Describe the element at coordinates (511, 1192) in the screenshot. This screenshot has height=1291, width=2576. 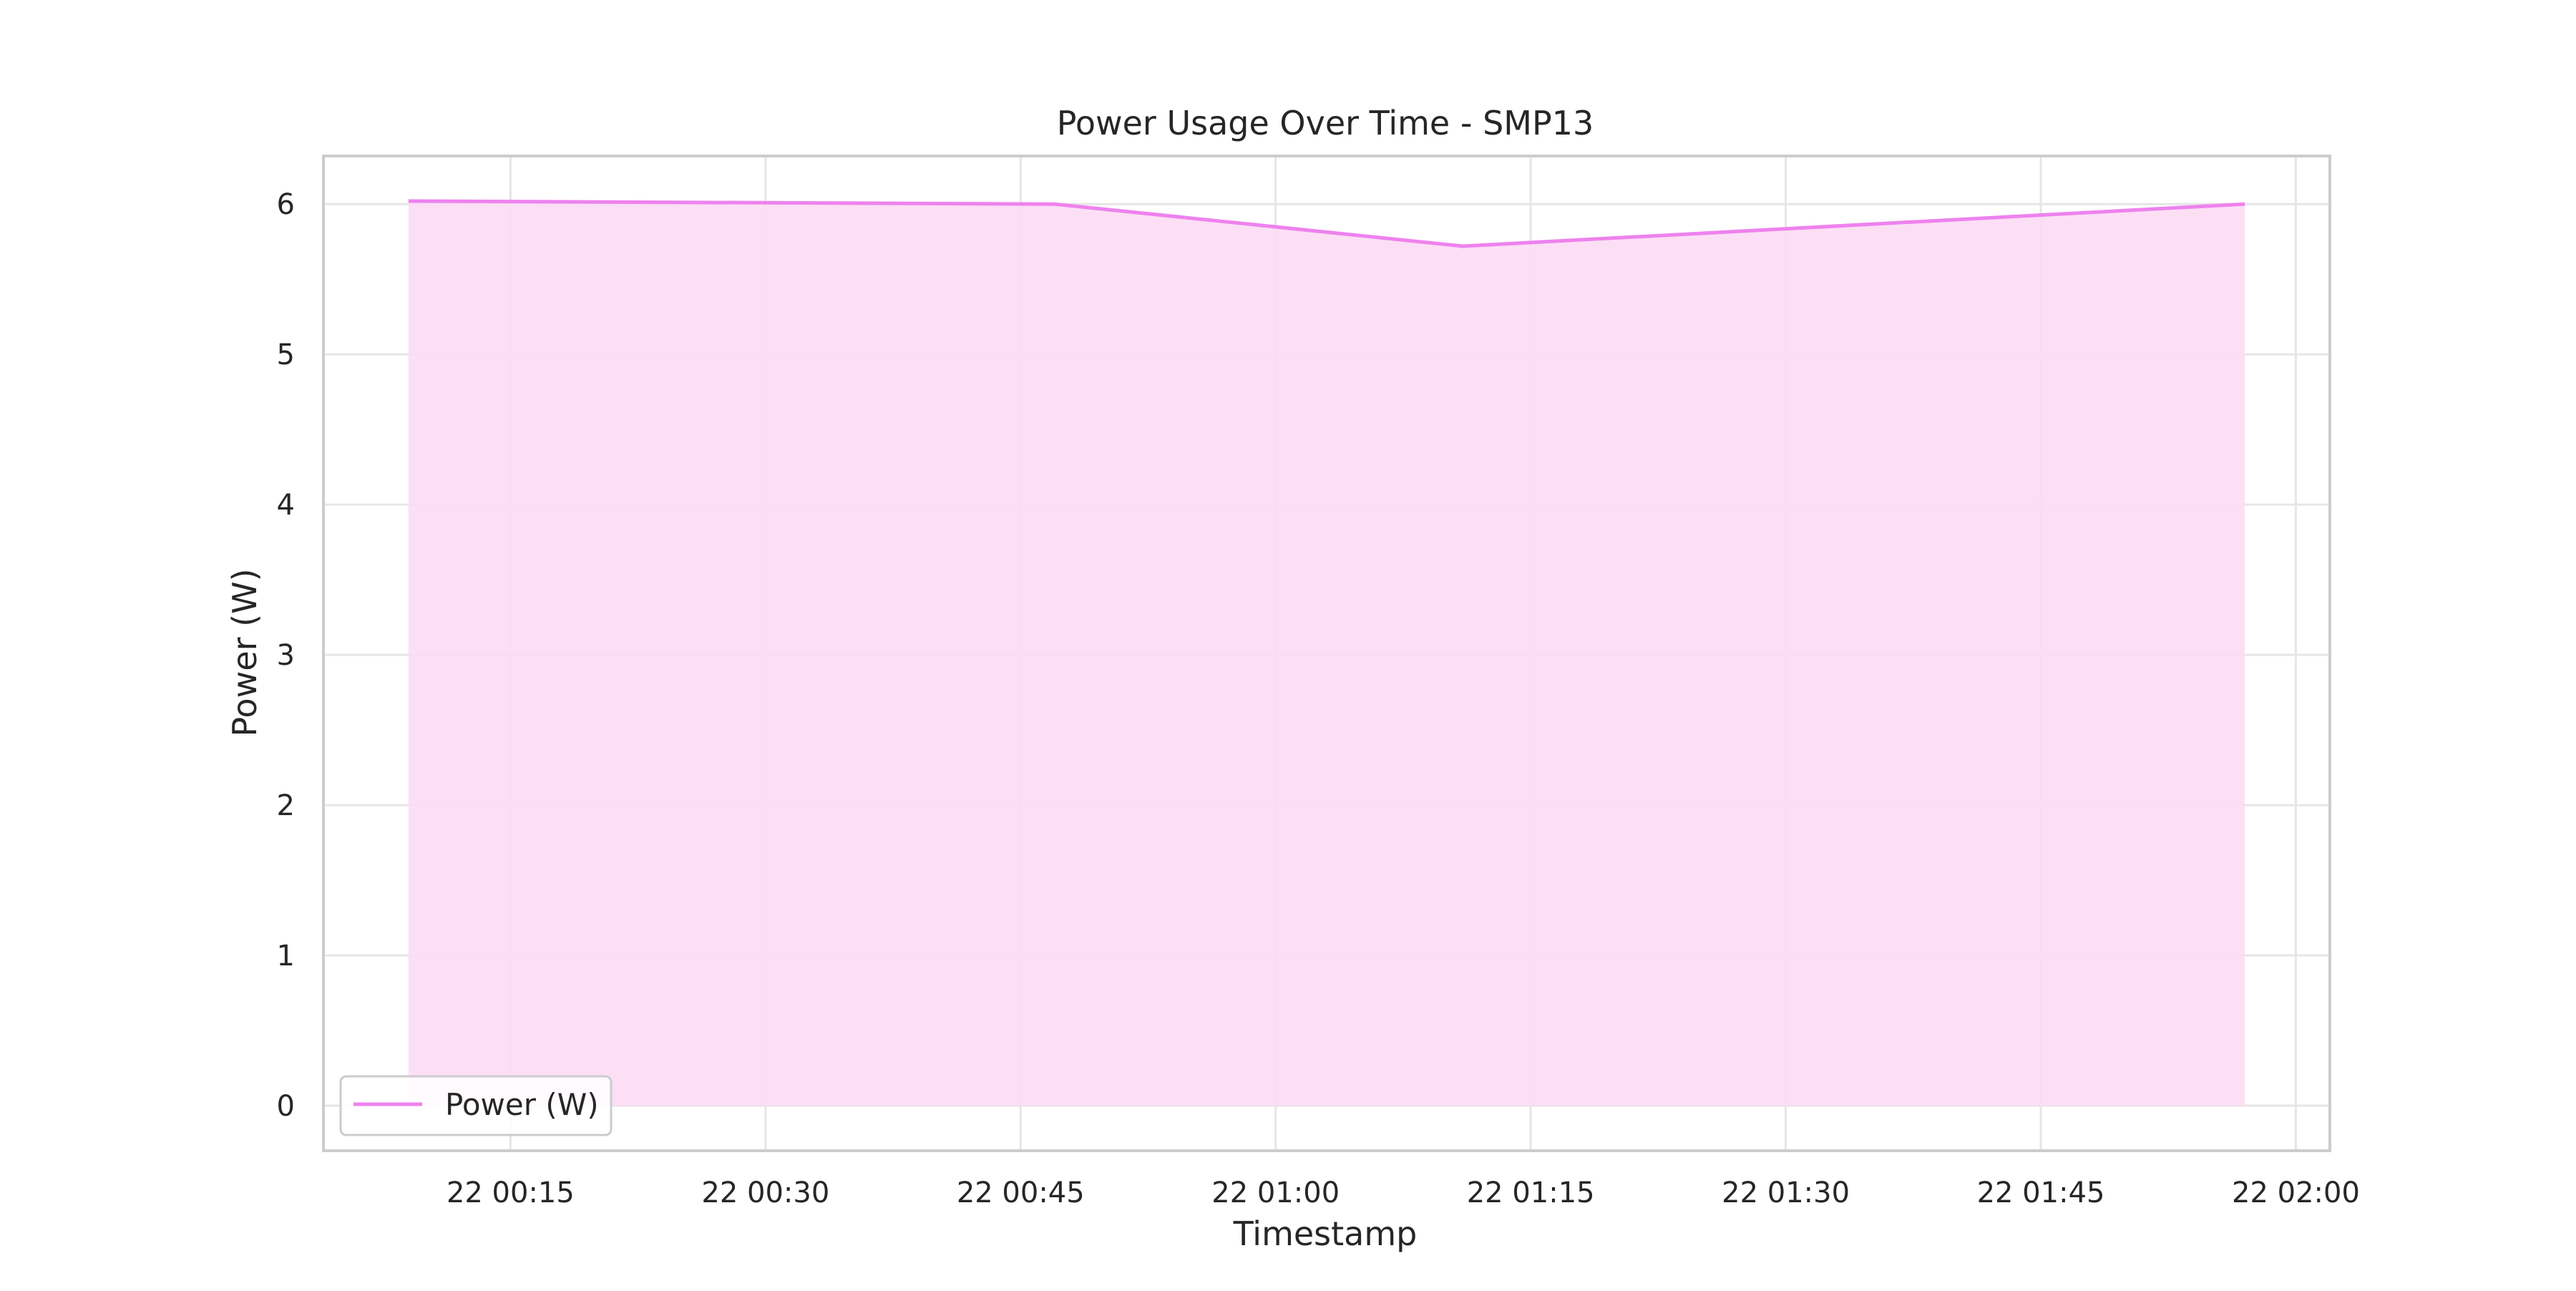
I see `x-tick-label: 22 00:15` at that location.